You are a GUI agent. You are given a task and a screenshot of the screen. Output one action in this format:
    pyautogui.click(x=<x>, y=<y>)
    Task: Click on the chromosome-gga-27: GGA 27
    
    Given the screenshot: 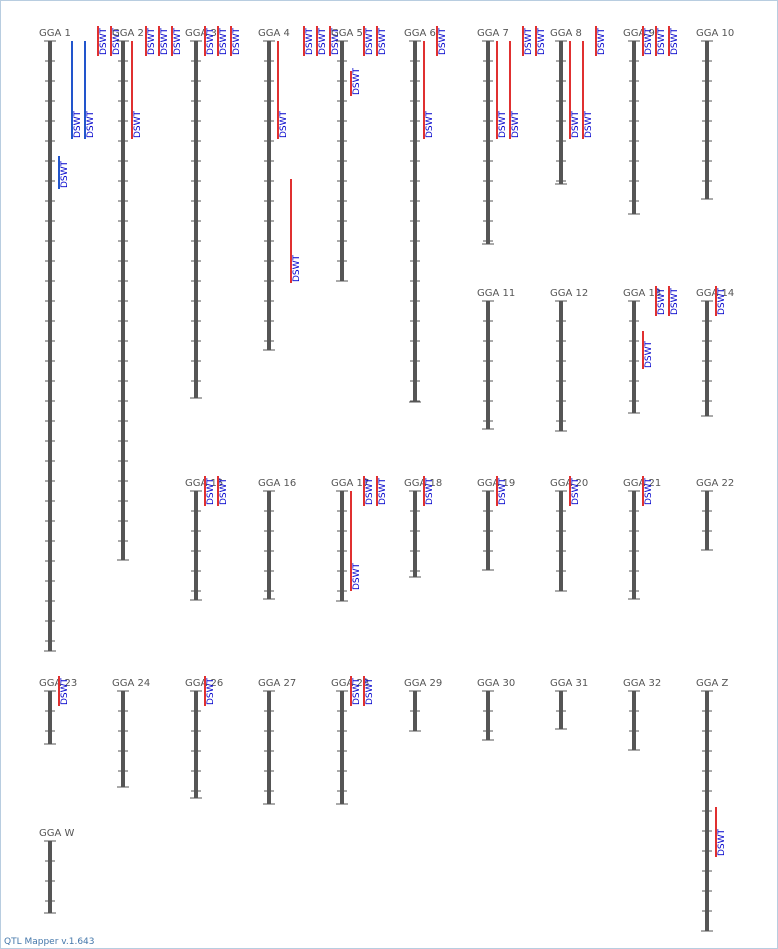 What is the action you would take?
    pyautogui.click(x=277, y=741)
    